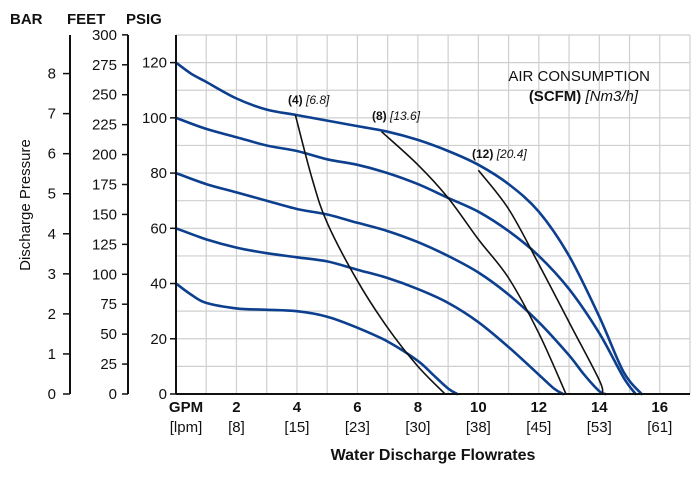 This screenshot has width=700, height=480. Describe the element at coordinates (52, 154) in the screenshot. I see `bar-tick-label: 6` at that location.